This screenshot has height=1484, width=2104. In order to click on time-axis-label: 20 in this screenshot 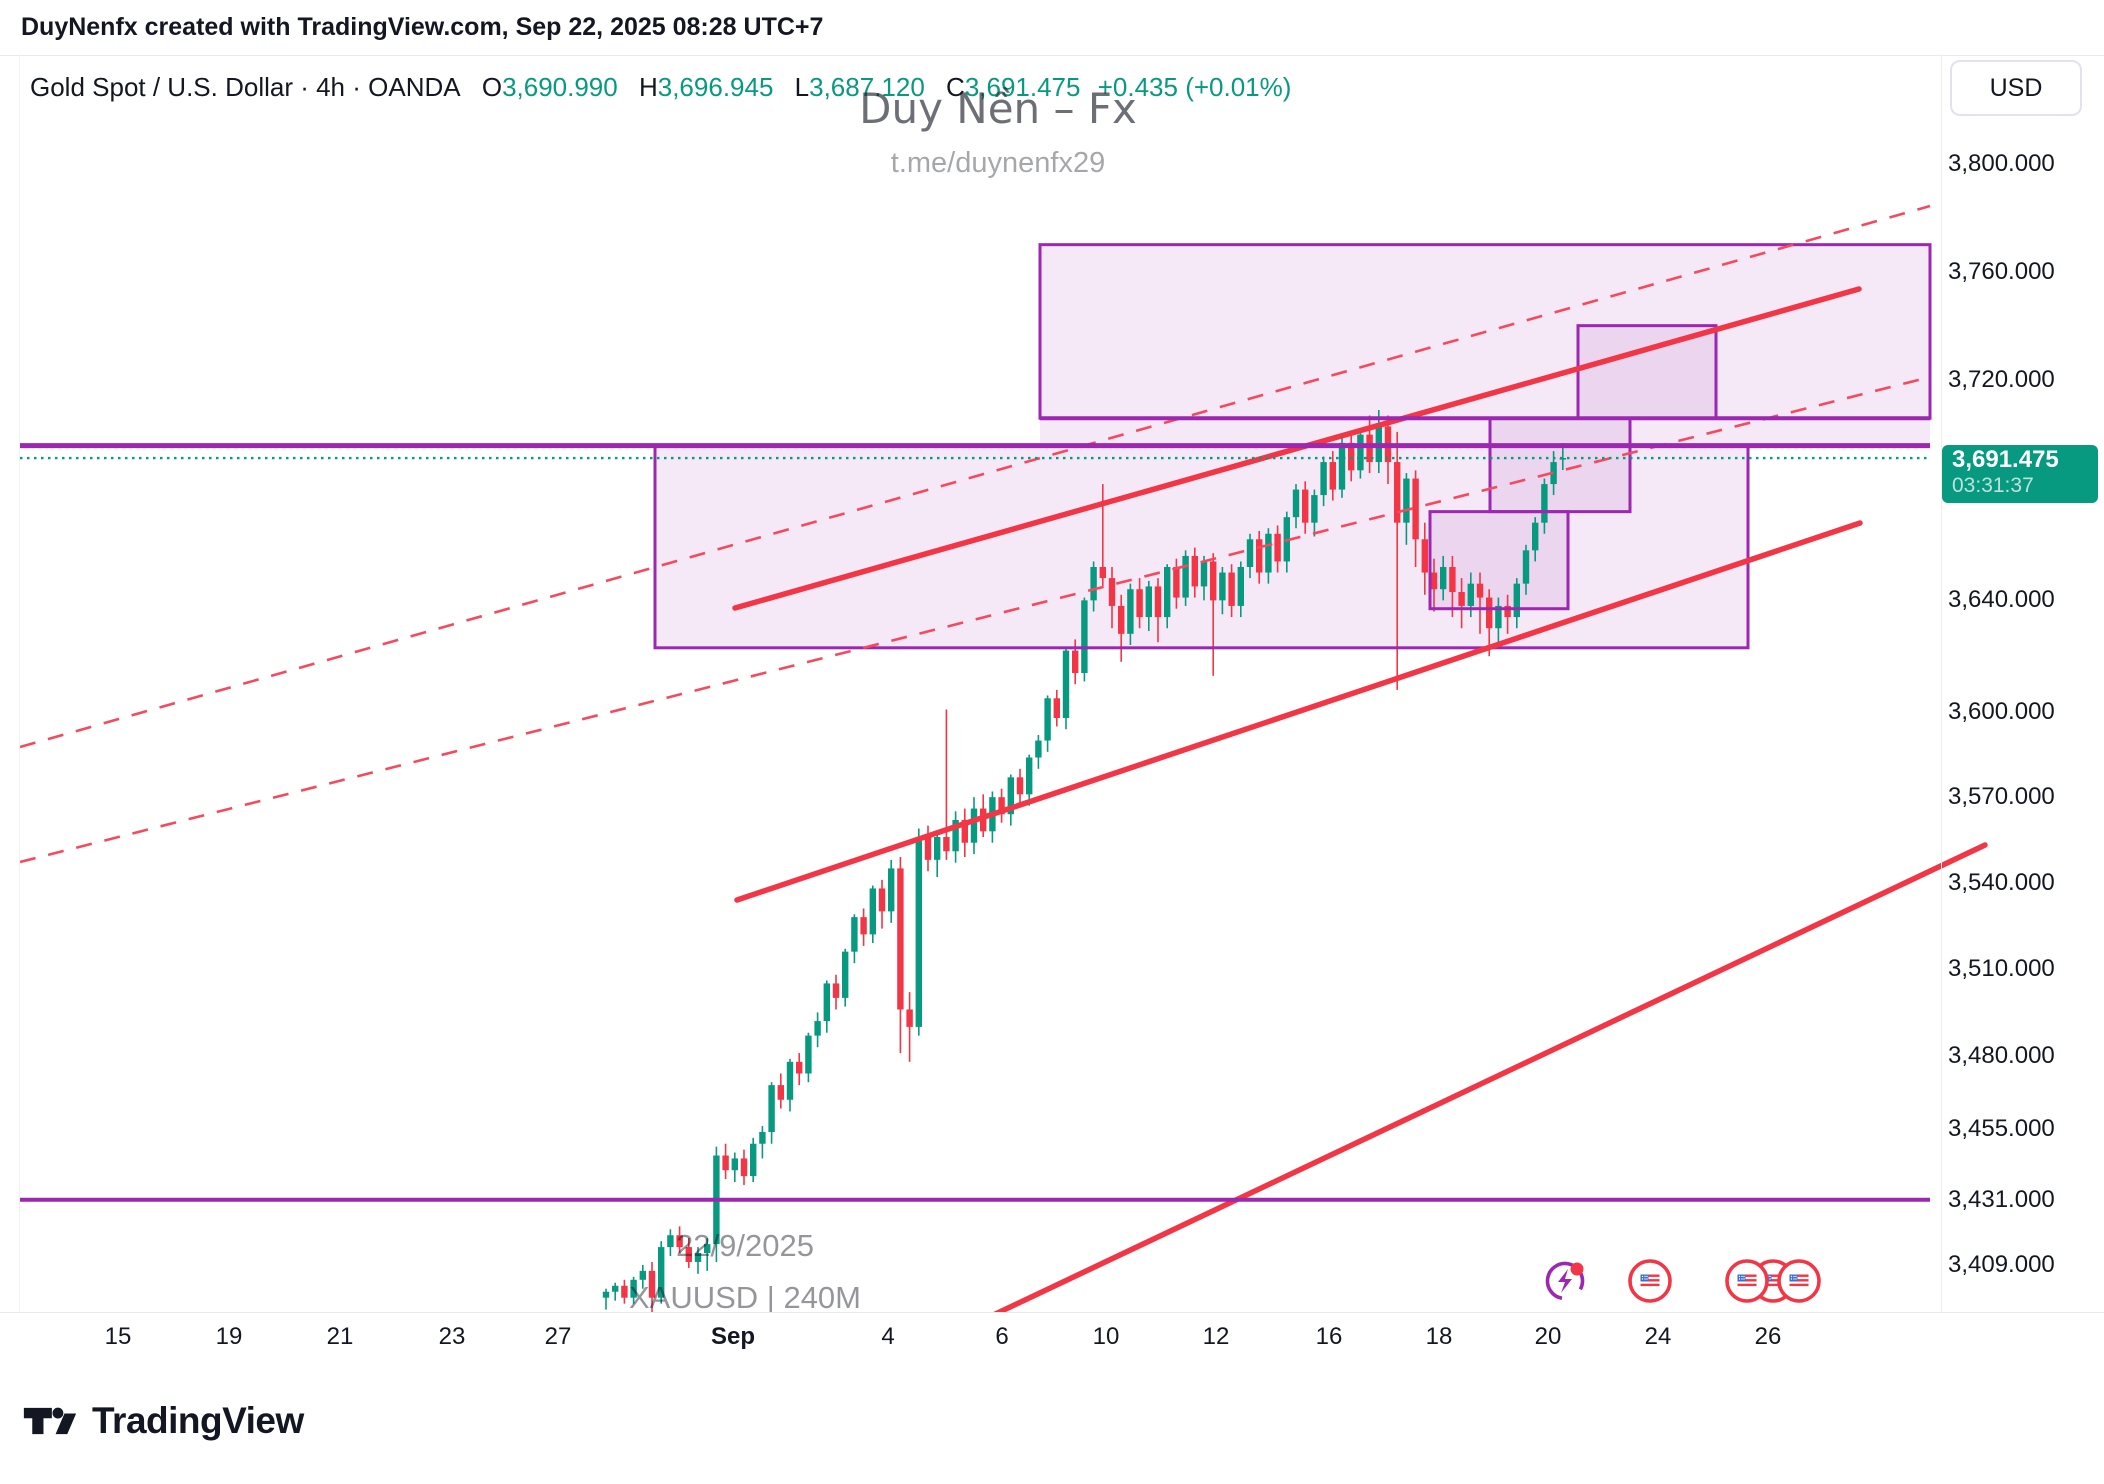, I will do `click(1548, 1336)`.